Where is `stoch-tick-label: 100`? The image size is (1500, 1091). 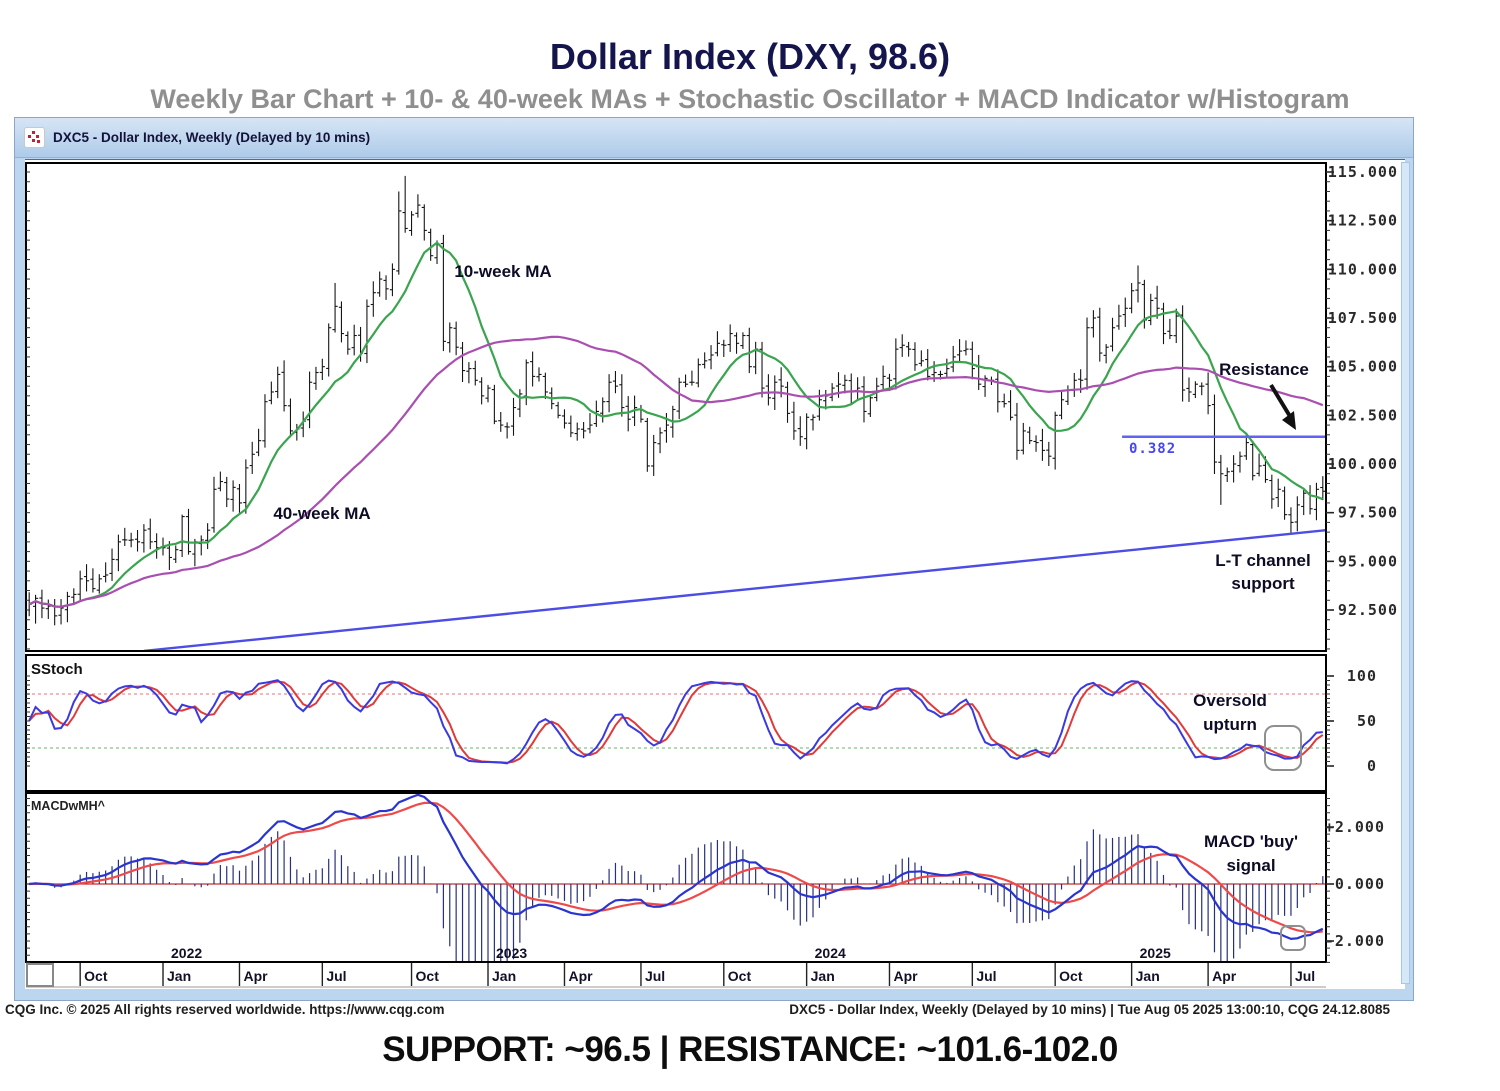
stoch-tick-label: 100 is located at coordinates (1362, 676).